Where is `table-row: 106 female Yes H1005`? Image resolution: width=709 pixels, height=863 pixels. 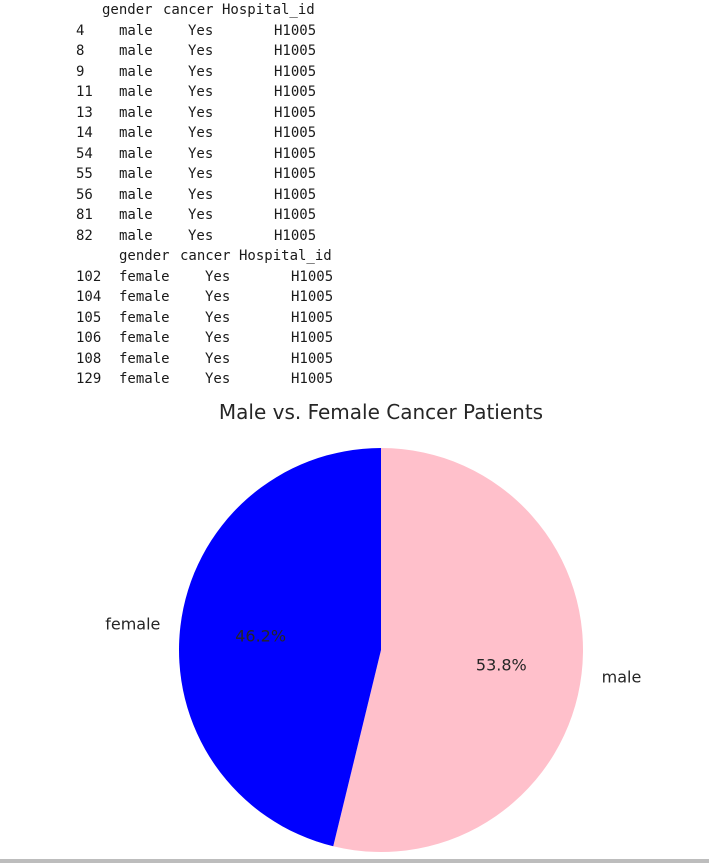
table-row: 106 female Yes H1005 is located at coordinates (204, 338).